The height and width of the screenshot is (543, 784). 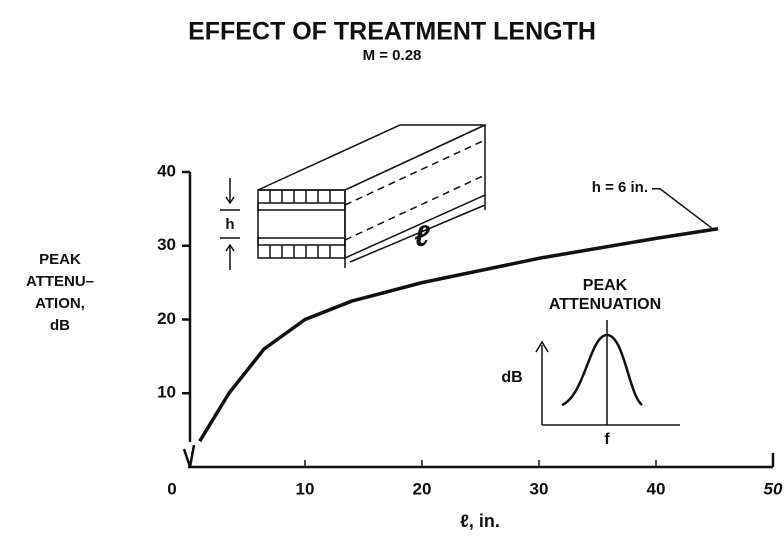 What do you see at coordinates (480, 521) in the screenshot?
I see `x-axis-label: ℓ, in.` at bounding box center [480, 521].